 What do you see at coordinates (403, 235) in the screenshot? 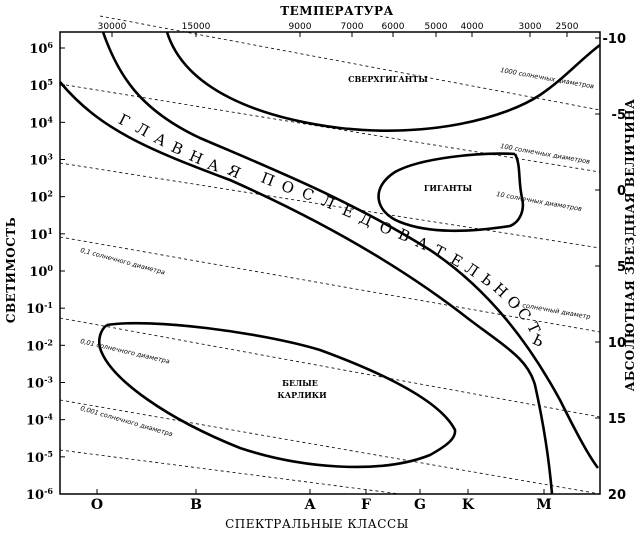
I see `main-sequence-label-letter: В` at bounding box center [403, 235].